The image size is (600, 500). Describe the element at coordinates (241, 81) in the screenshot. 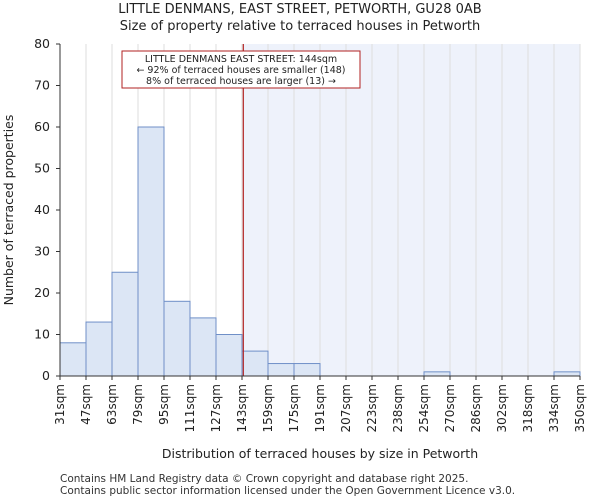

I see `annotation-line-3: 8% of terraced houses are larger (13) →` at that location.